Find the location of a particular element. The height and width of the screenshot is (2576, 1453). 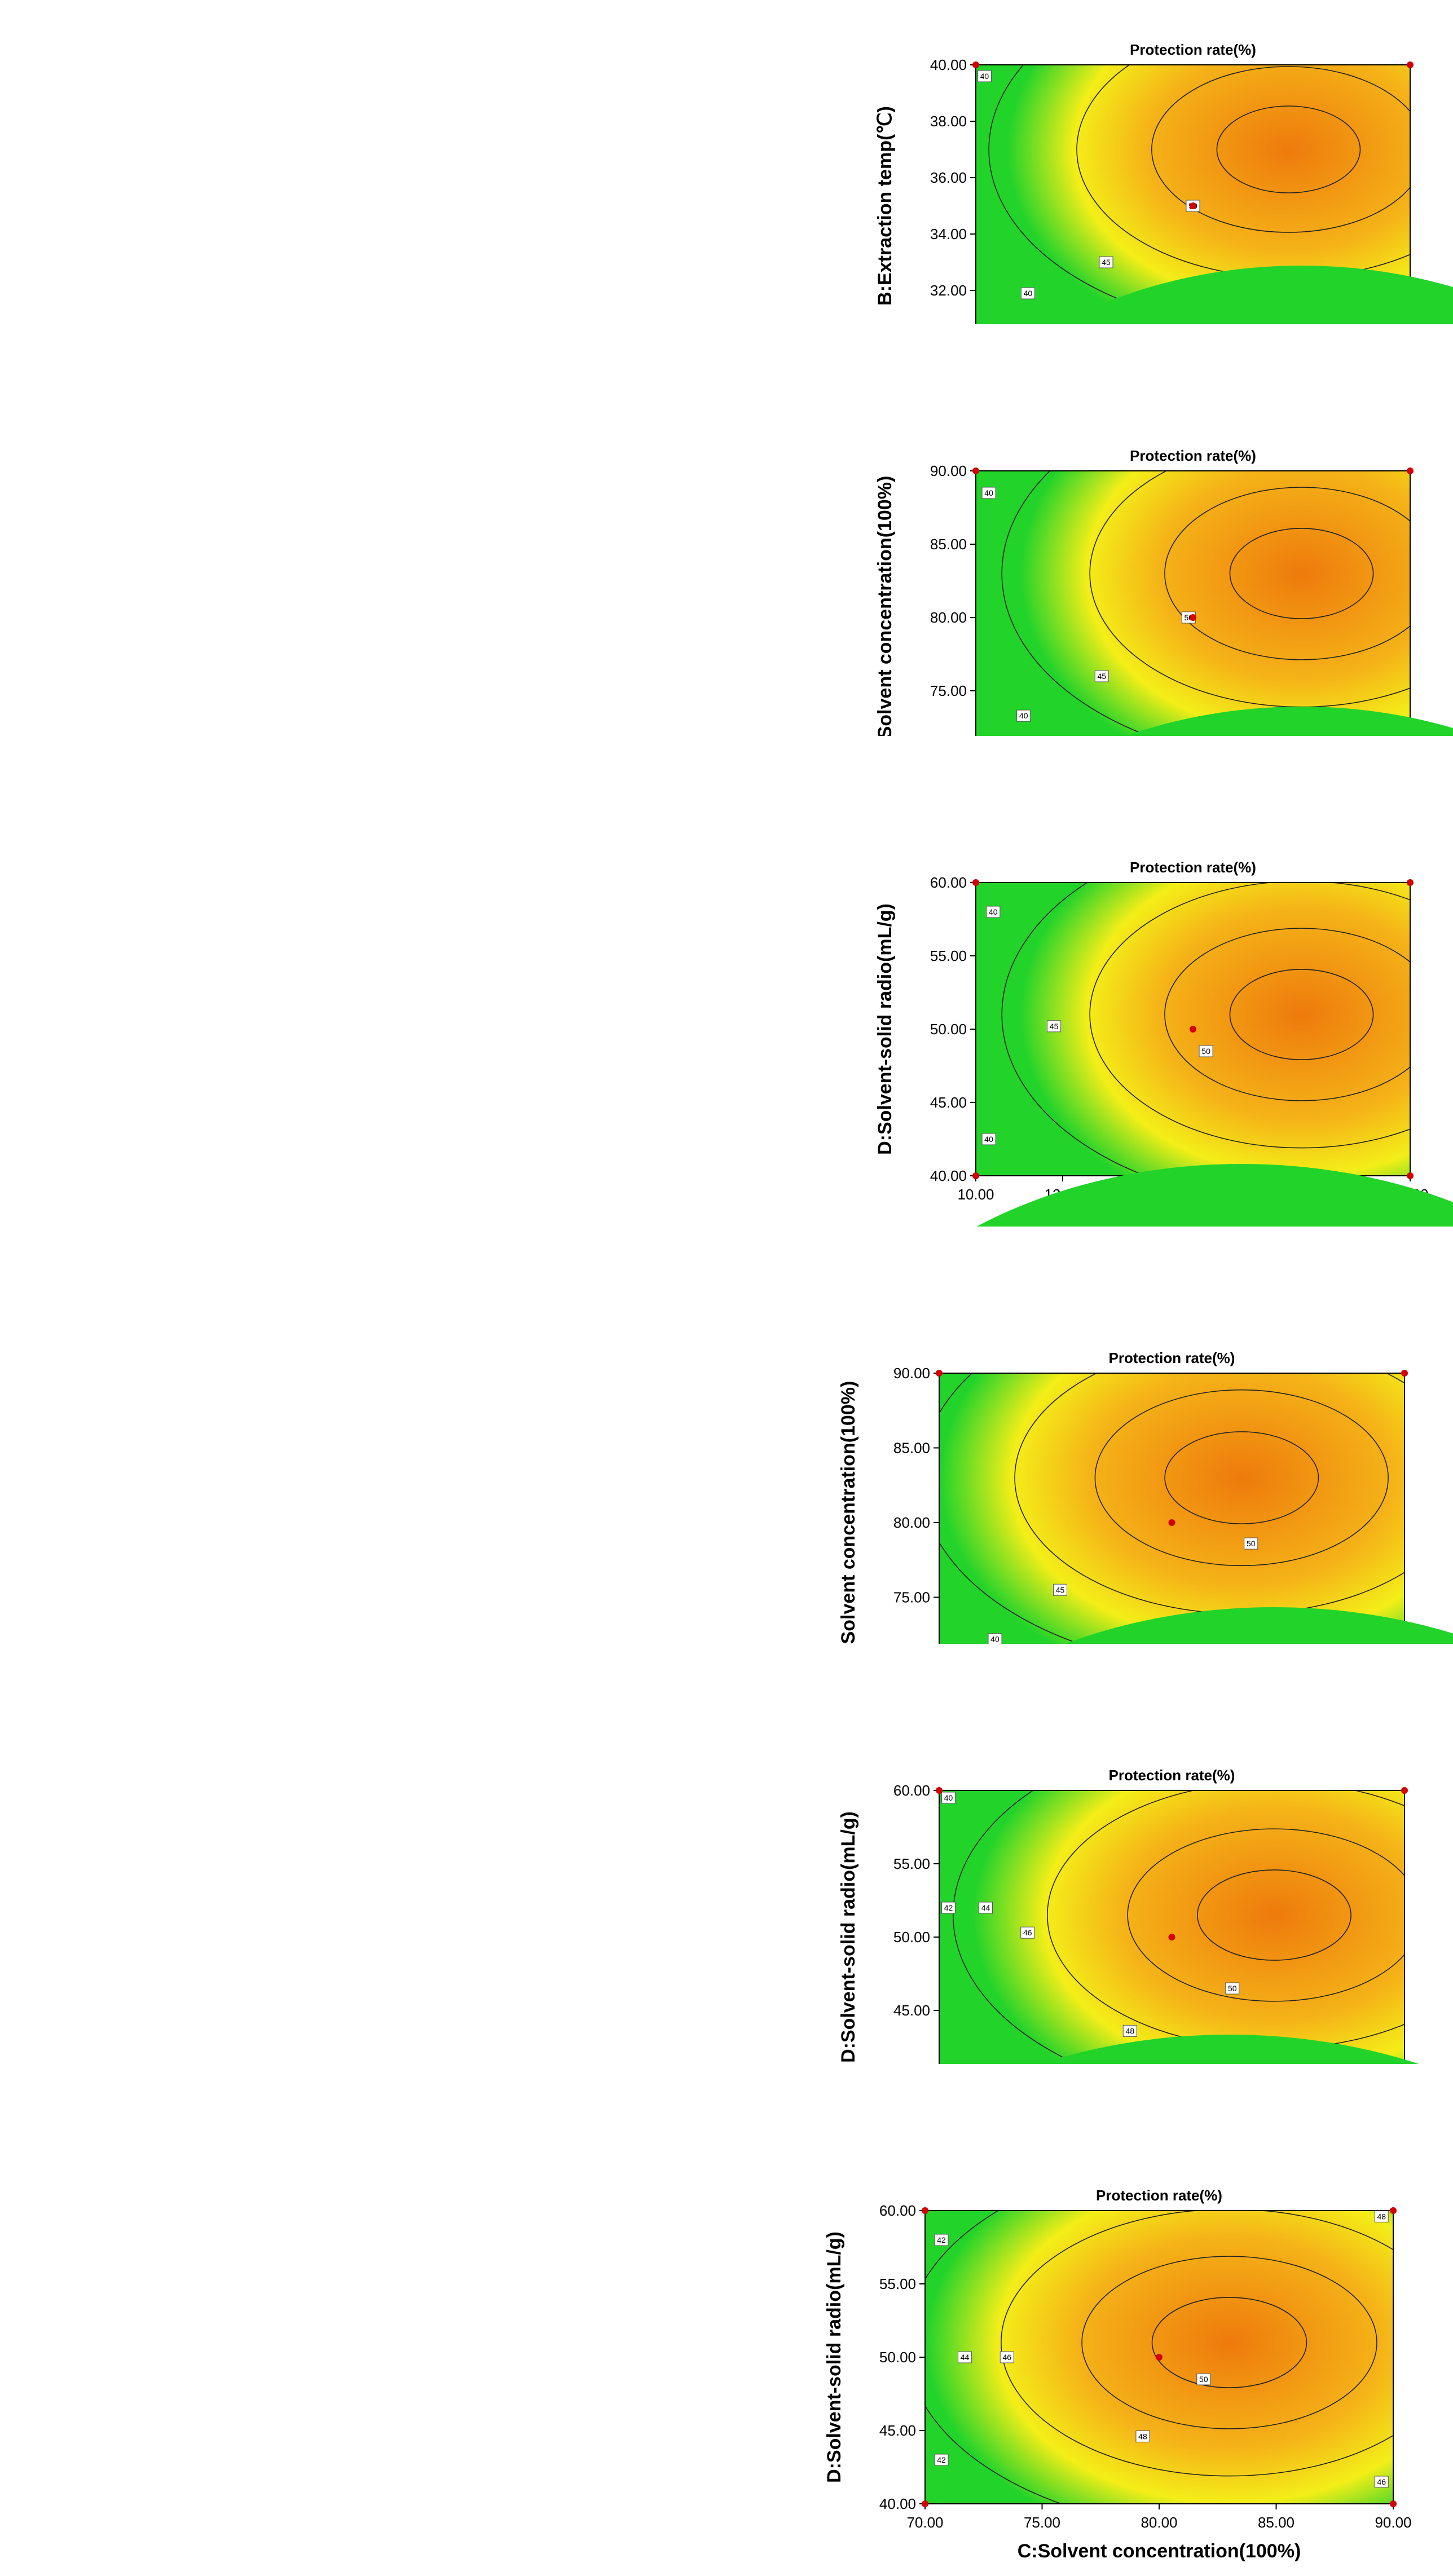

y-axis-label: B:Extraction temp(℃) is located at coordinates (885, 206).